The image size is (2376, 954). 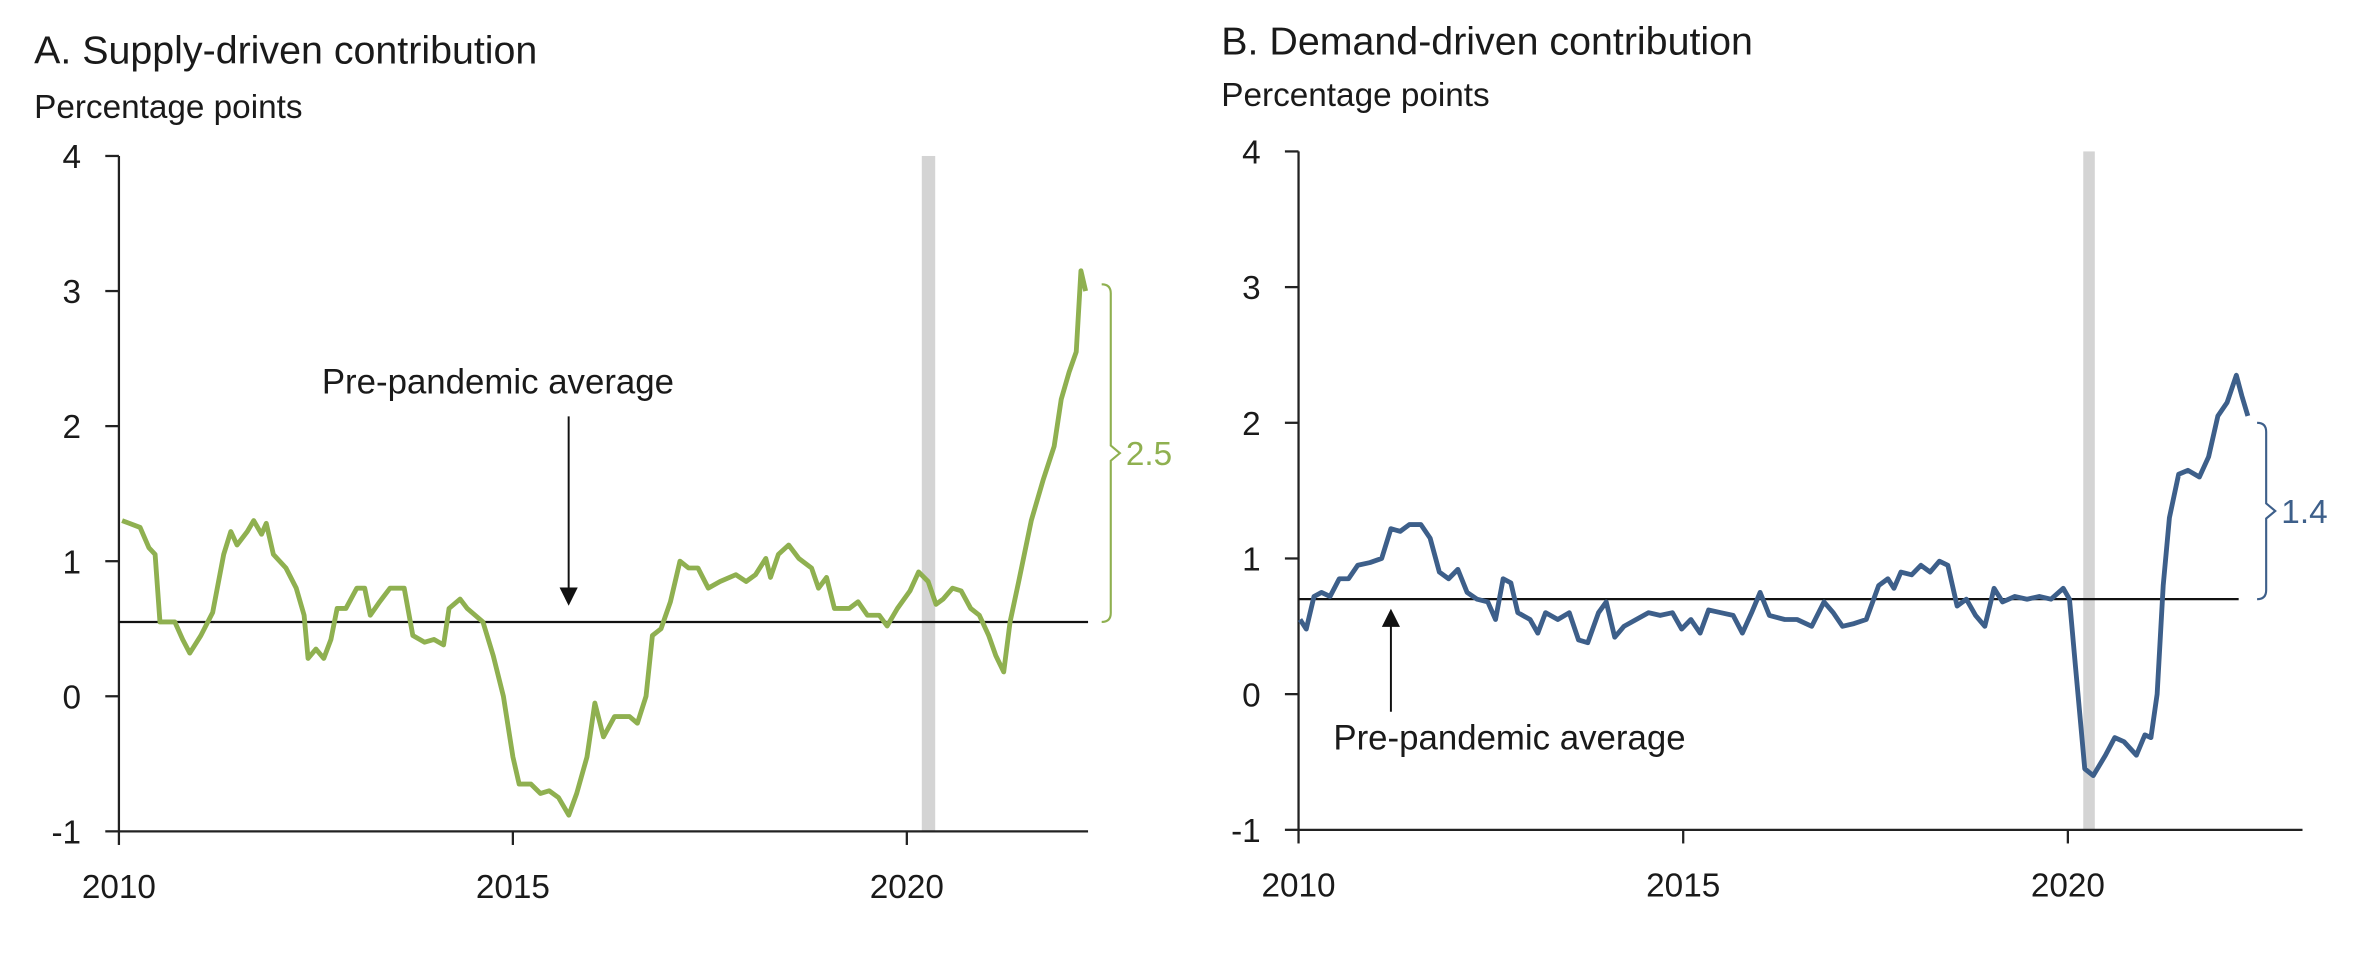 I want to click on chart-title: B. Demand-driven contribution, so click(x=1487, y=42).